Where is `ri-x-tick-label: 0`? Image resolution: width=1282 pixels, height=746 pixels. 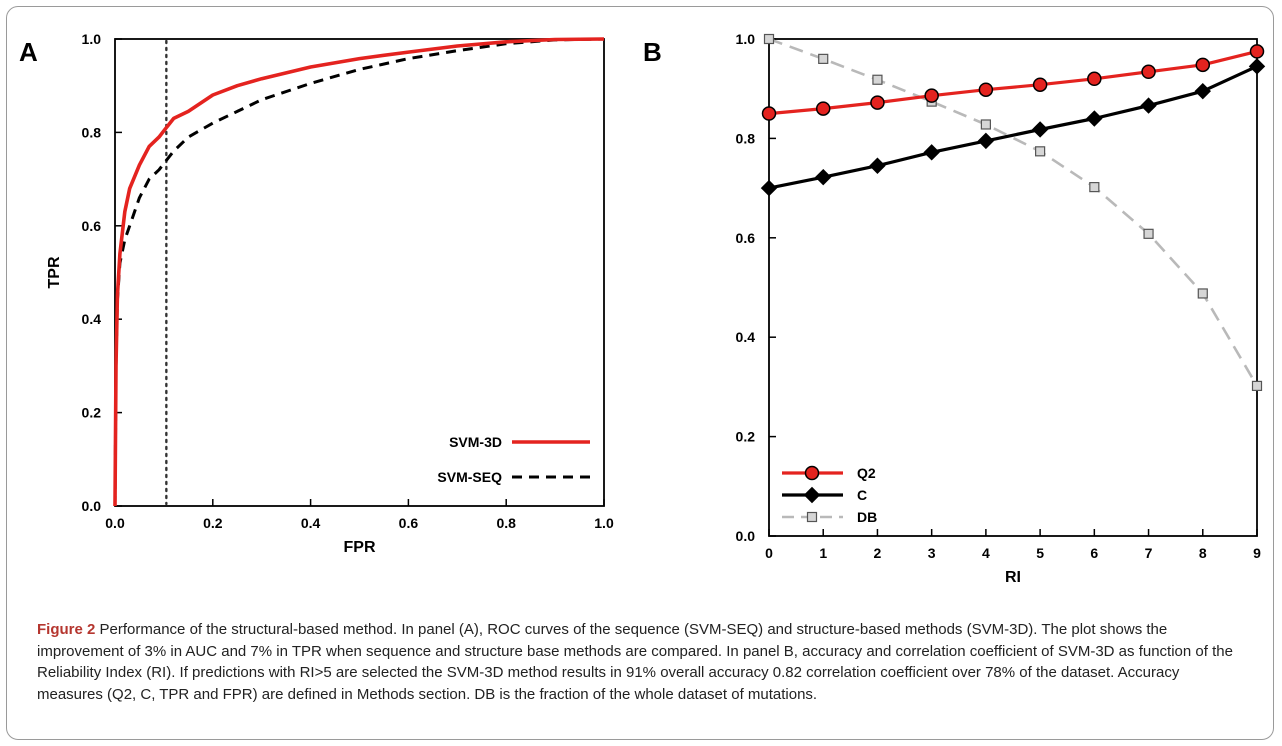
ri-x-tick-label: 0 is located at coordinates (769, 553).